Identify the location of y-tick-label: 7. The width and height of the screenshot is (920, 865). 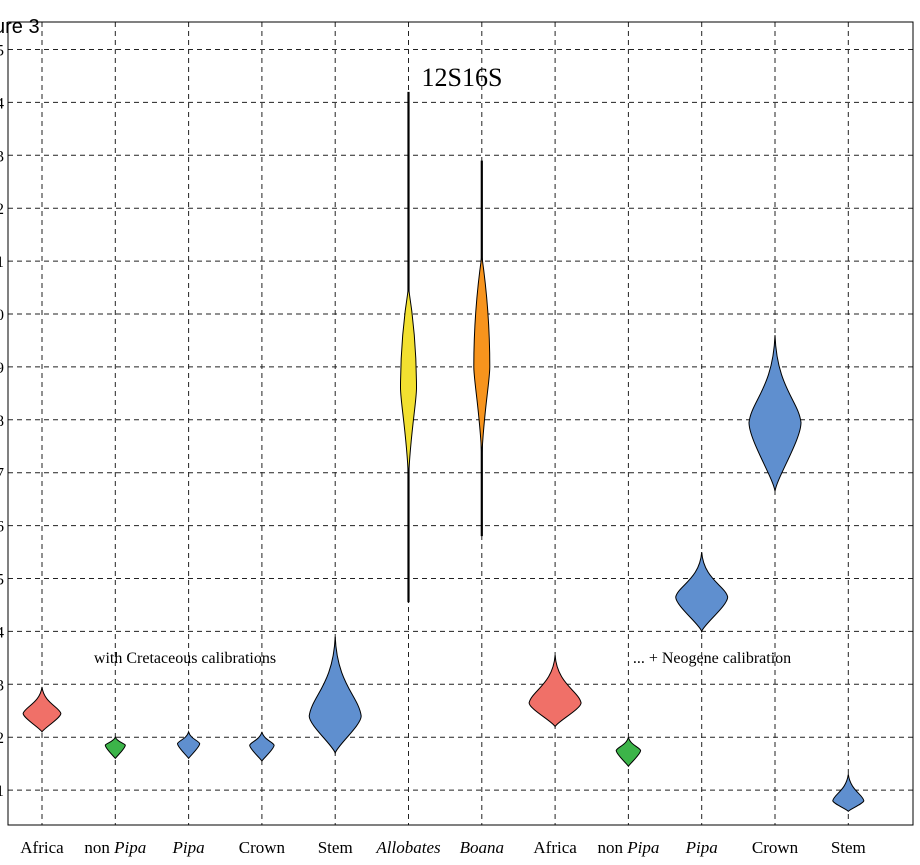
(2, 474).